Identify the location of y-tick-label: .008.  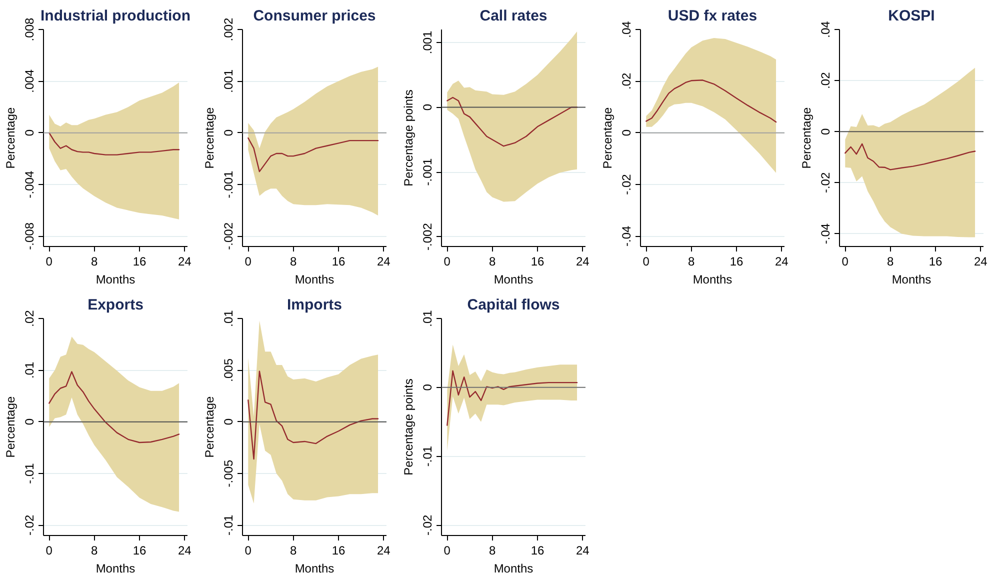
(29, 29).